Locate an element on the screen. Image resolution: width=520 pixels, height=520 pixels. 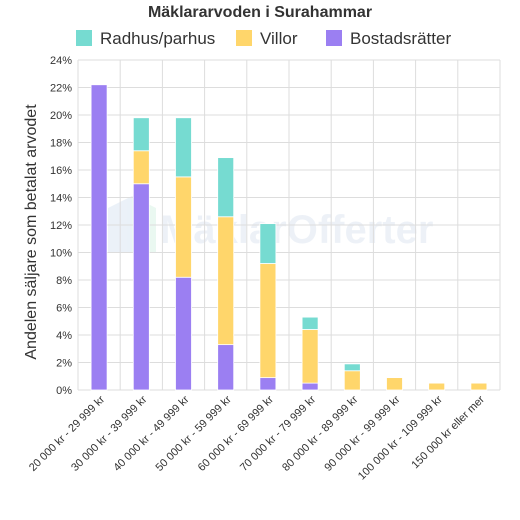
legend-item: Bostadsrätter is located at coordinates (388, 38).